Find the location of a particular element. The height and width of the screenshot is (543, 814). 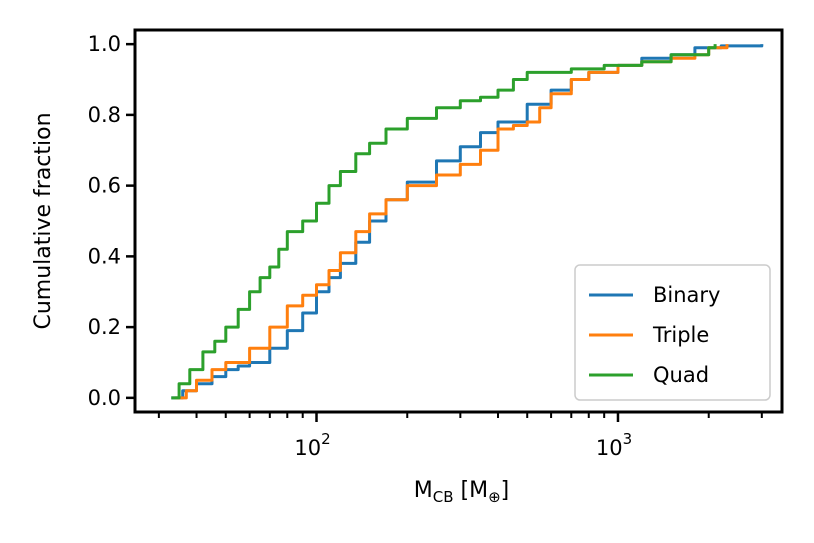

y-tick-label: 0.2 is located at coordinates (104, 327).